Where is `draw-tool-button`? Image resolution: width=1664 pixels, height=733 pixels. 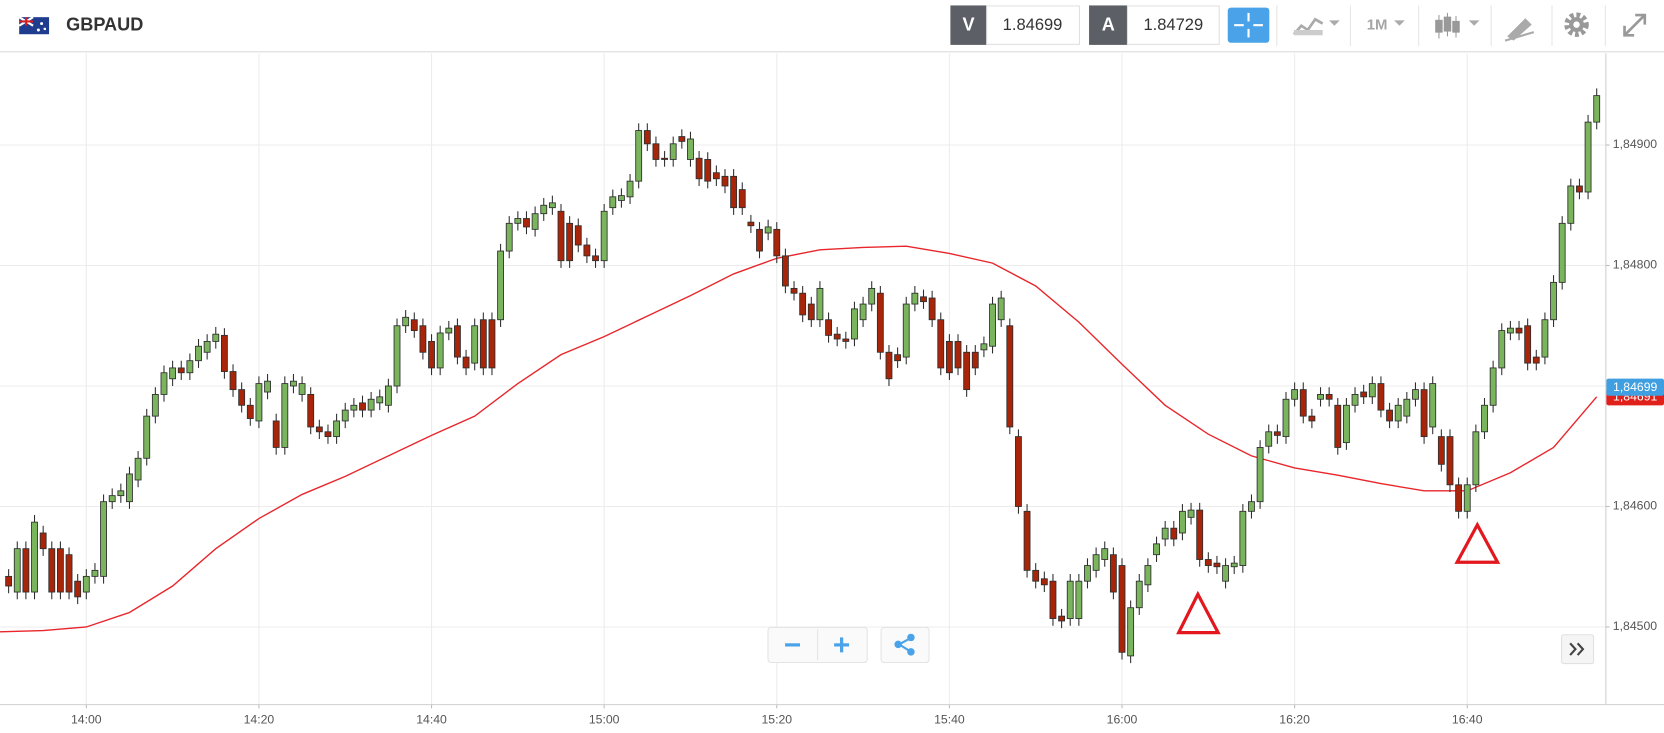
draw-tool-button is located at coordinates (1519, 30).